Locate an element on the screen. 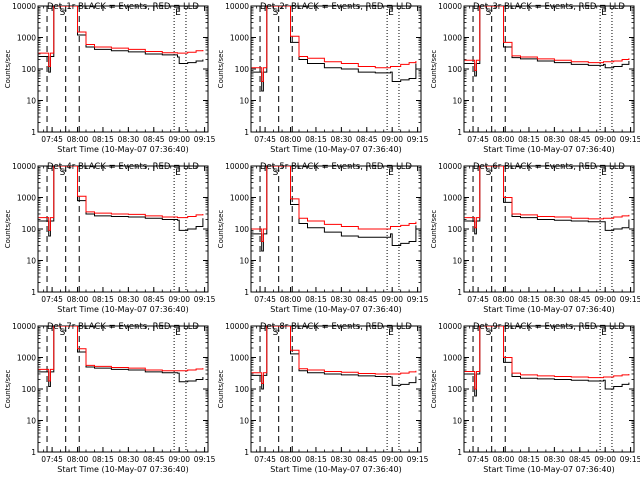 The height and width of the screenshot is (484, 640). chart-title: Det_5r BLACK = Events, RED = LLD is located at coordinates (336, 167).